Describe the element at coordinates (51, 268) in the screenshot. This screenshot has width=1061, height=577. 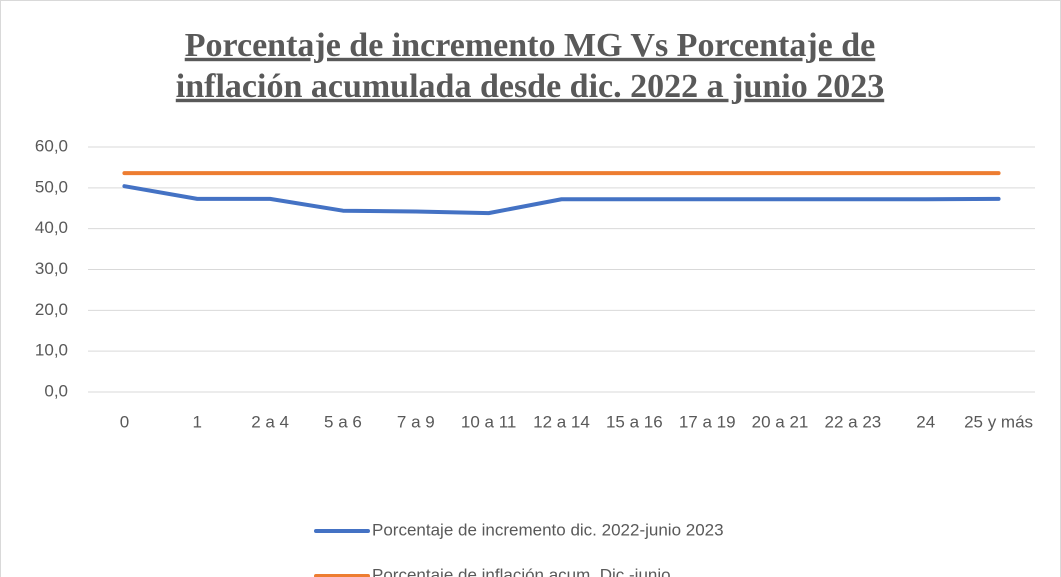
I see `y-tick-label: 30,0` at that location.